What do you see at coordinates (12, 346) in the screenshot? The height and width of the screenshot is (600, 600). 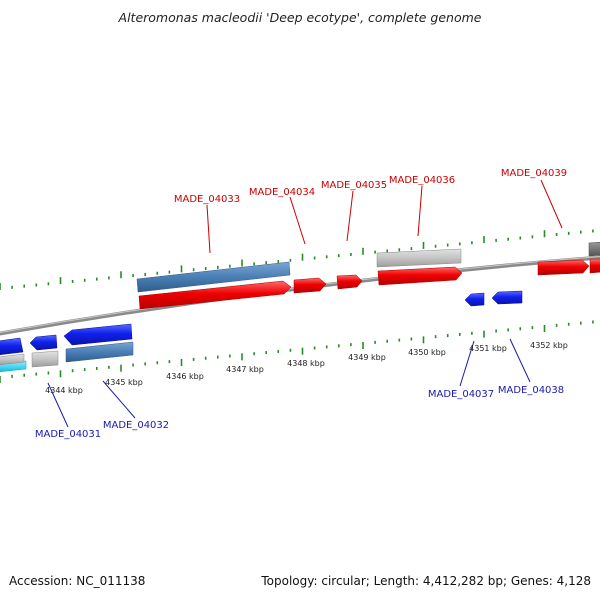 I see `reverse-gene-left-edge` at bounding box center [12, 346].